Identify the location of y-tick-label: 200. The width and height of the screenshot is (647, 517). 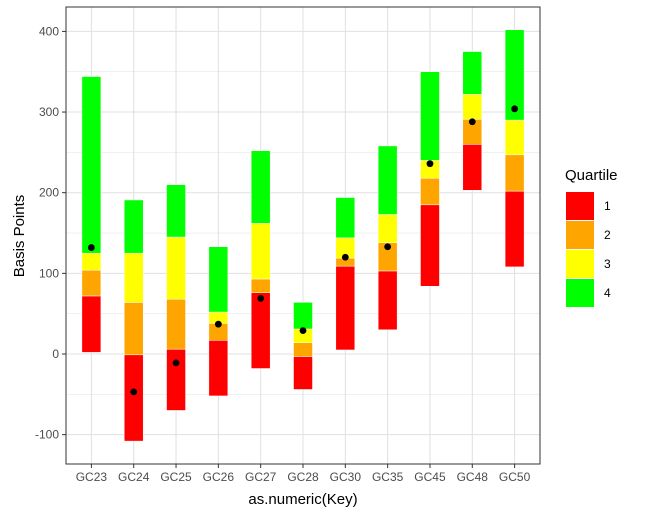
(49, 193).